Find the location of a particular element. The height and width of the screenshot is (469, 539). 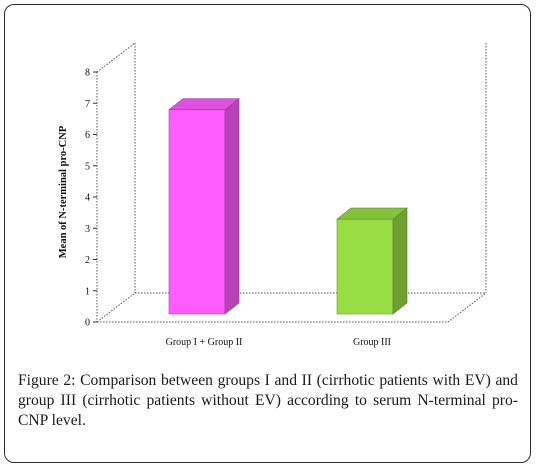

y-tick-label: 0 is located at coordinates (87, 323).